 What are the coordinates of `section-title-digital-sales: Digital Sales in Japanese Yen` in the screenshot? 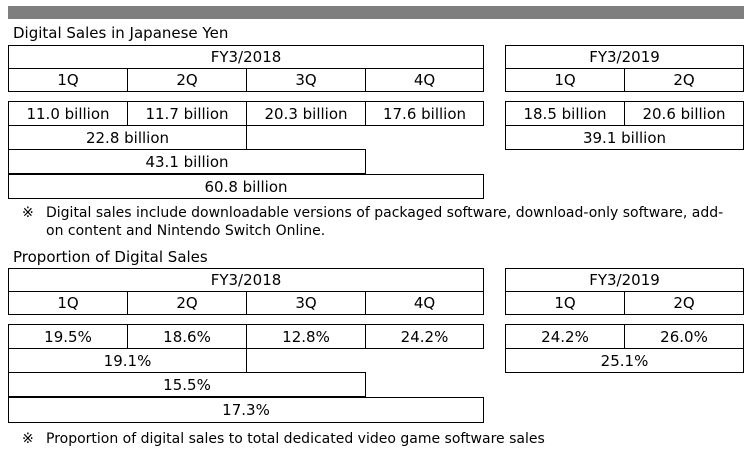 It's located at (121, 33).